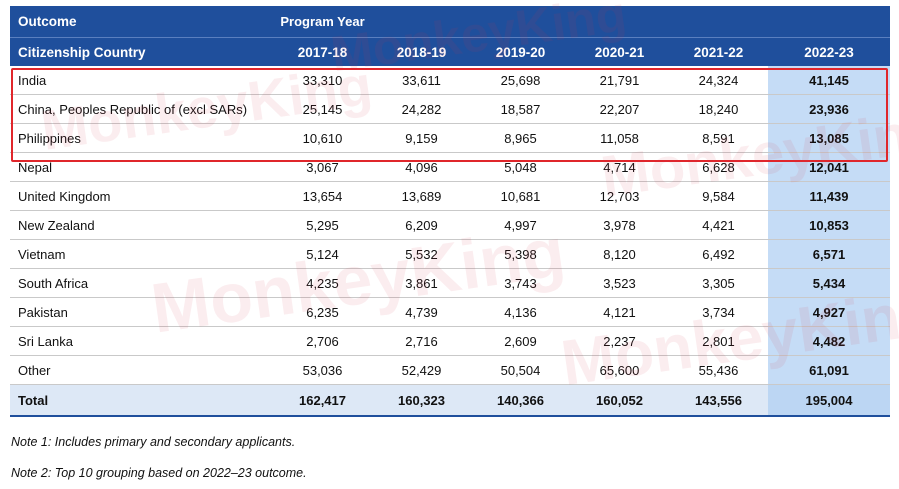 The image size is (899, 489). I want to click on highlight-value-cell: 5,434, so click(829, 283).